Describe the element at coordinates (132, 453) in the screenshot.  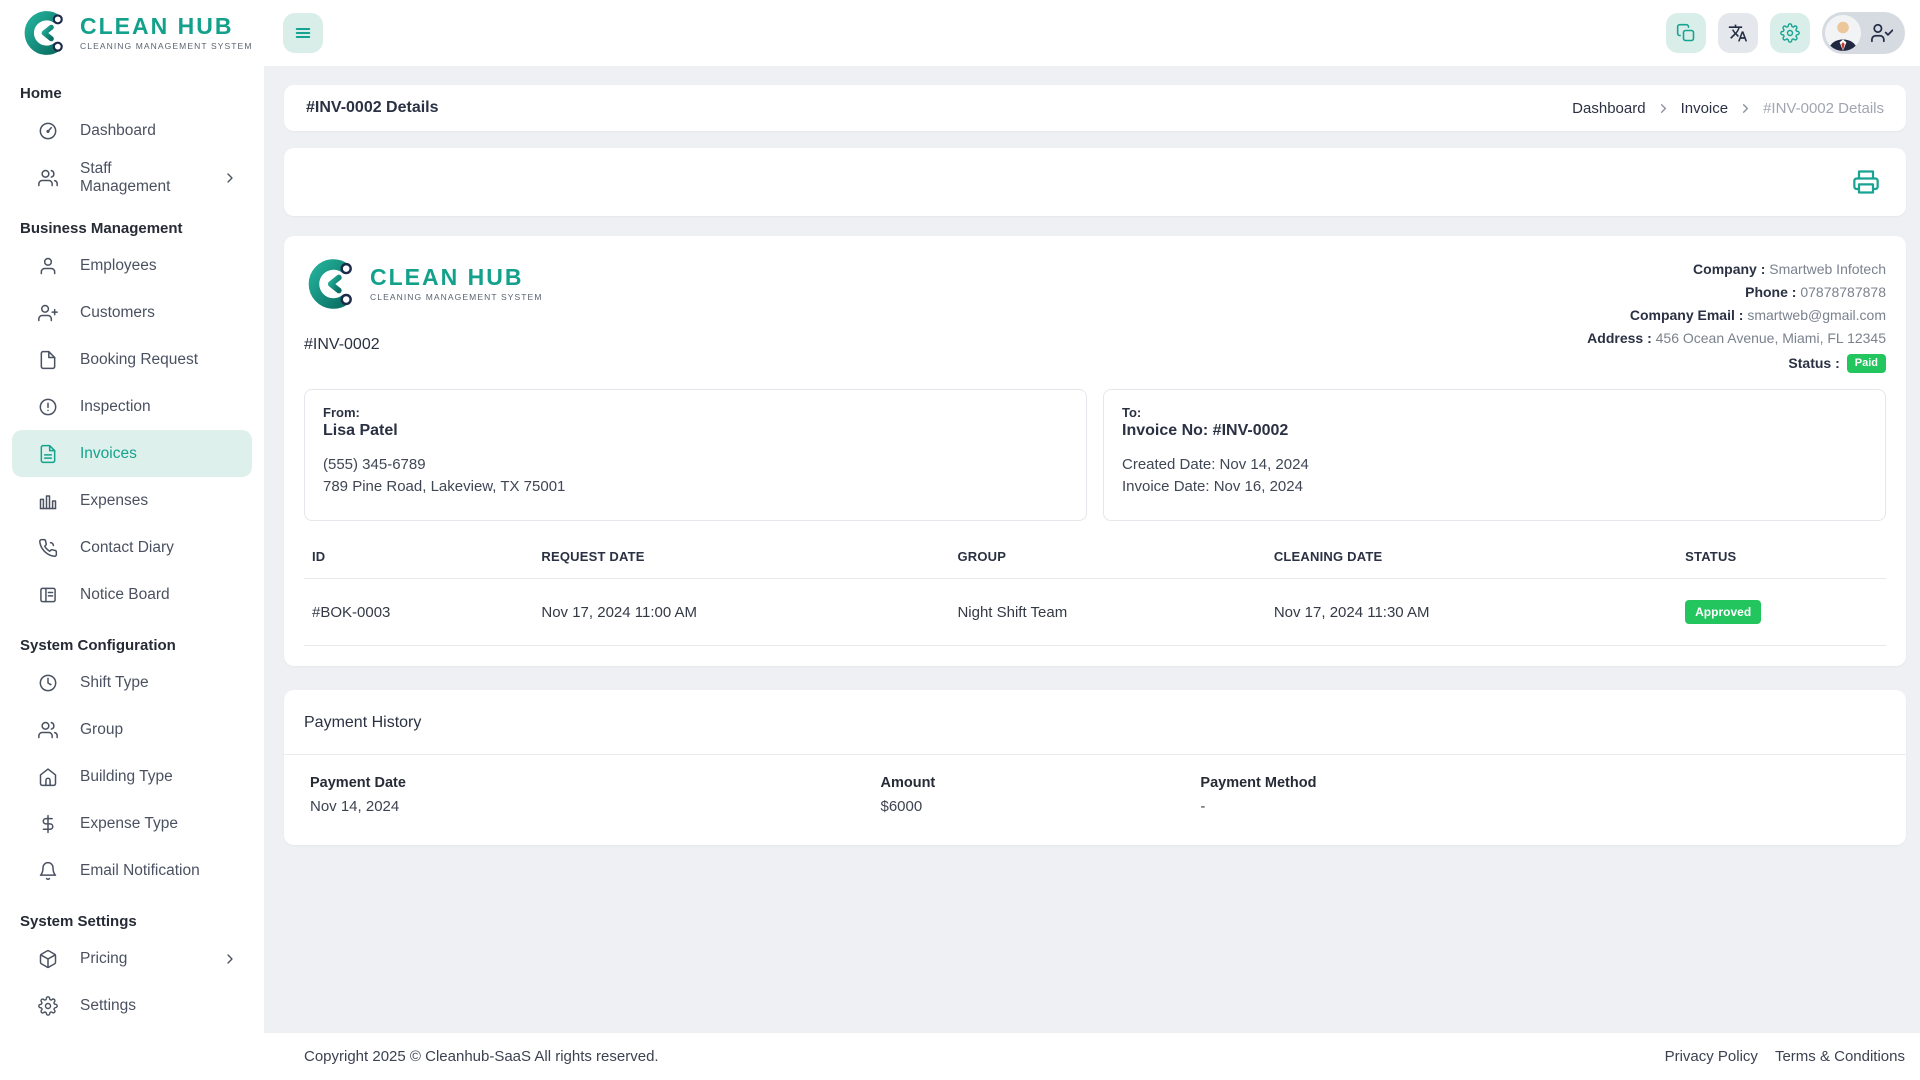
I see `sidebar-item-invoices: Invoices` at that location.